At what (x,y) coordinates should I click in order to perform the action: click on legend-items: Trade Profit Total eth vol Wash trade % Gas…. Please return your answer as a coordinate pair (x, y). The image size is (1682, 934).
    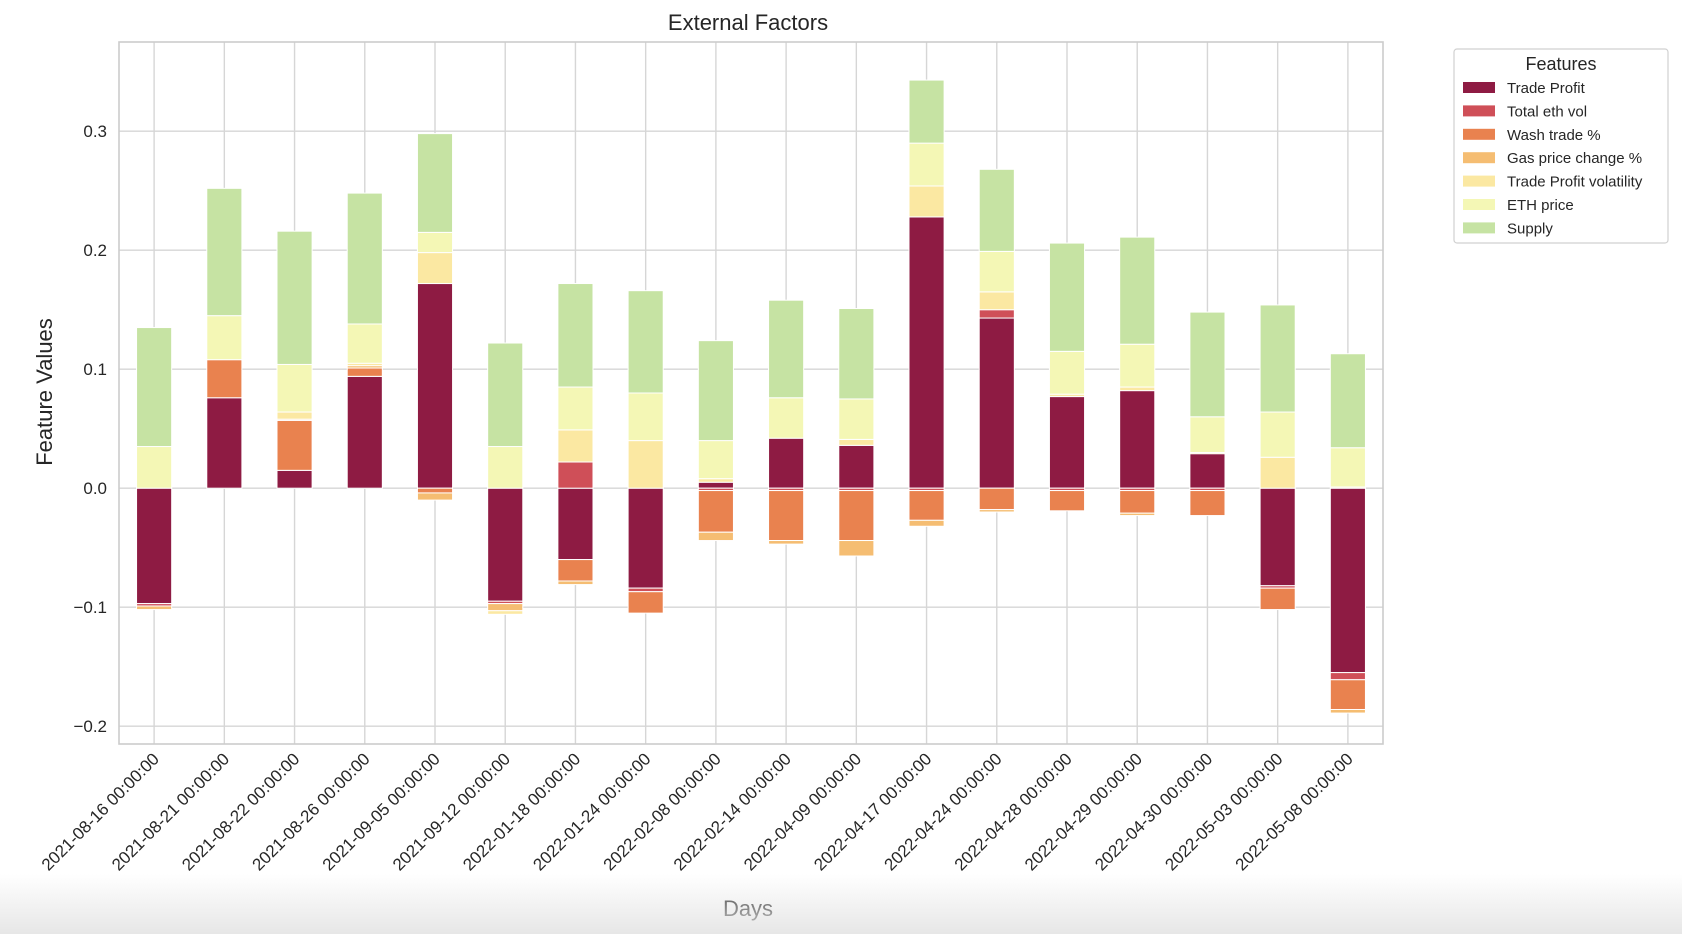
    Looking at the image, I should click on (1553, 158).